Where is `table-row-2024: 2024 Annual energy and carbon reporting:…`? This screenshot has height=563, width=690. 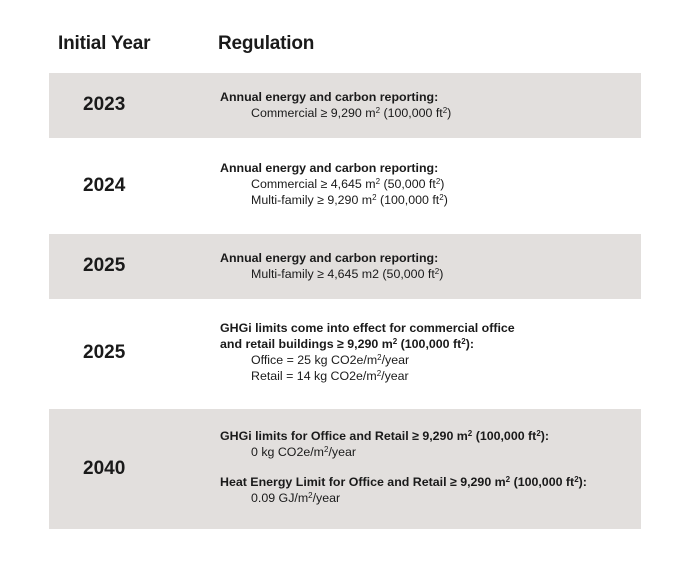 table-row-2024: 2024 Annual energy and carbon reporting:… is located at coordinates (345, 186).